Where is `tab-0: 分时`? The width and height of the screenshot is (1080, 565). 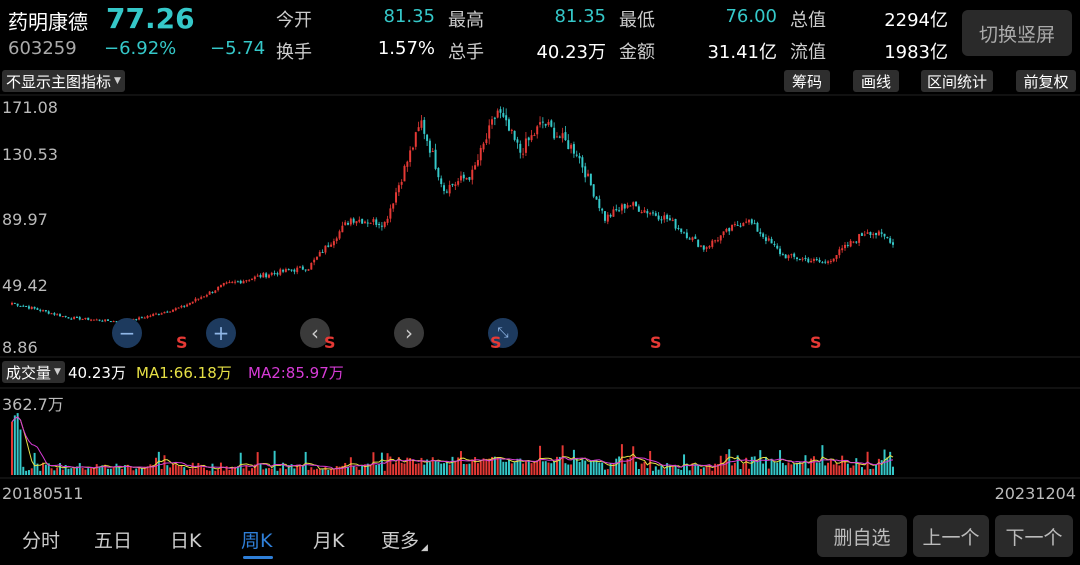 tab-0: 分时 is located at coordinates (41, 541).